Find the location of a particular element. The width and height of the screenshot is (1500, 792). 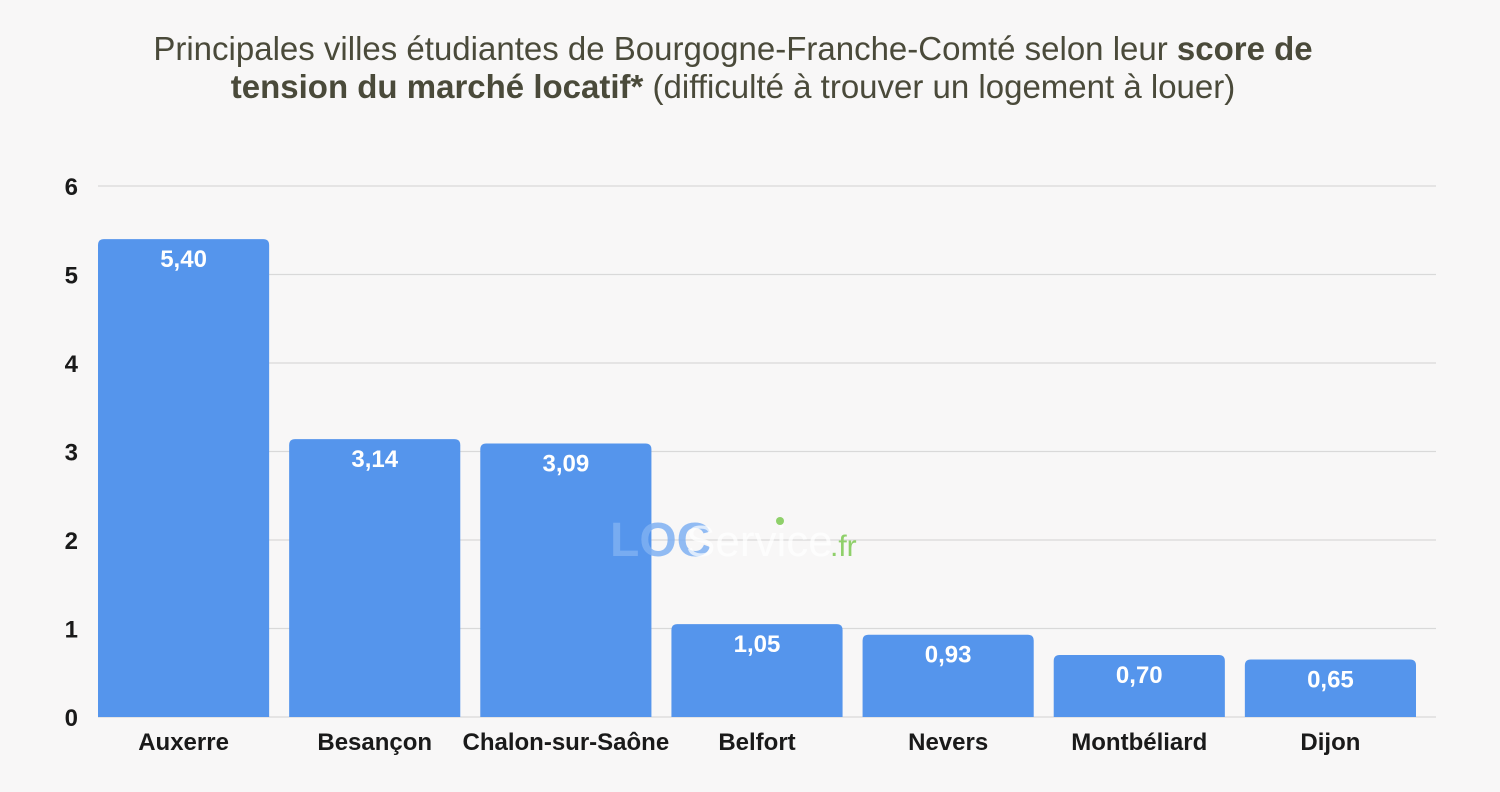

y-tick-label: 2 is located at coordinates (71, 541).